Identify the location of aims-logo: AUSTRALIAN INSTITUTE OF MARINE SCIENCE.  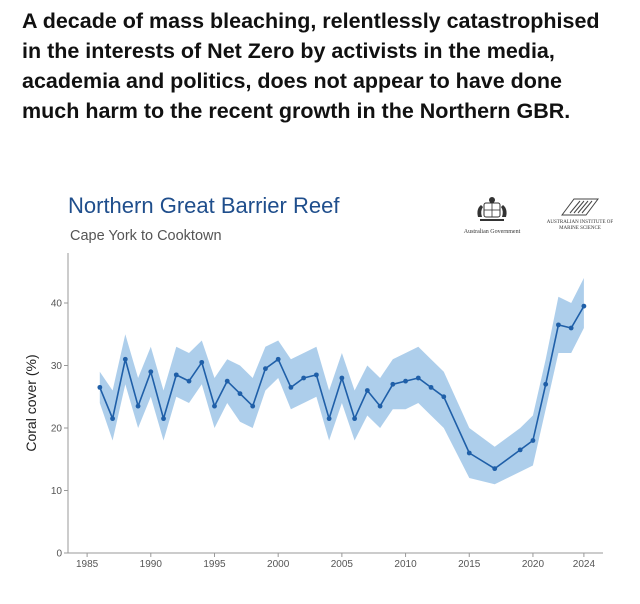
(580, 218).